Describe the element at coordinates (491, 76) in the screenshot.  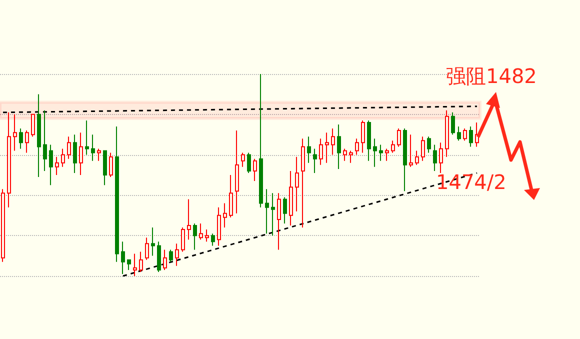
I see `annotation: 强阻1482` at that location.